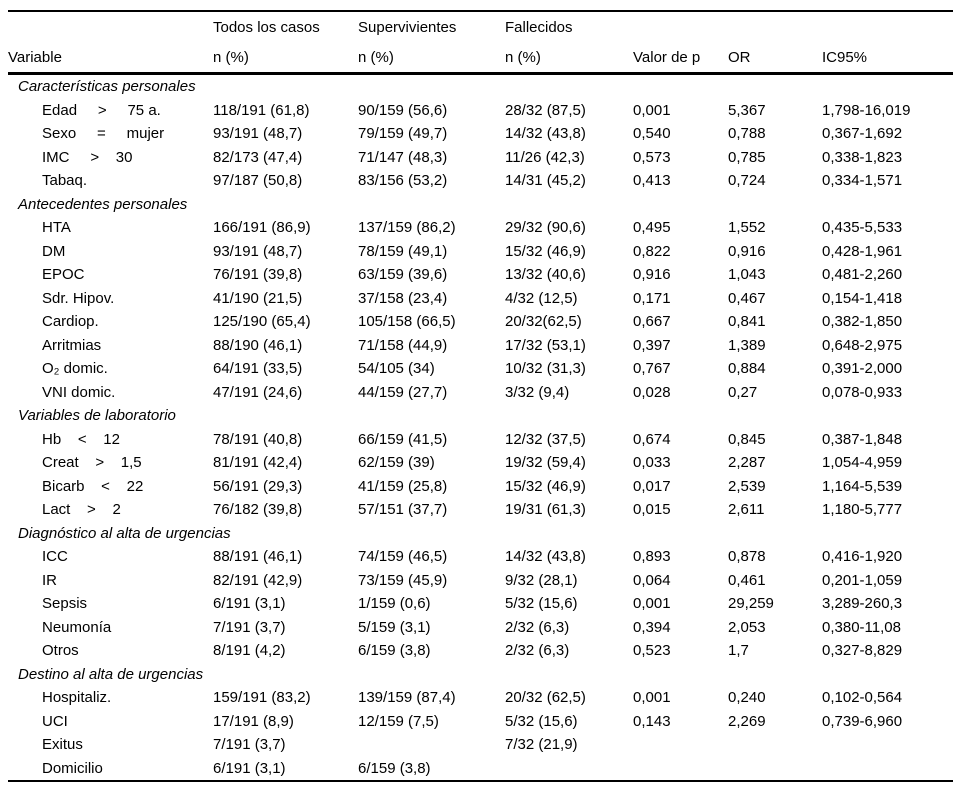 This screenshot has width=963, height=791. Describe the element at coordinates (652, 345) in the screenshot. I see `cell-valor-de-p: 0,397` at that location.